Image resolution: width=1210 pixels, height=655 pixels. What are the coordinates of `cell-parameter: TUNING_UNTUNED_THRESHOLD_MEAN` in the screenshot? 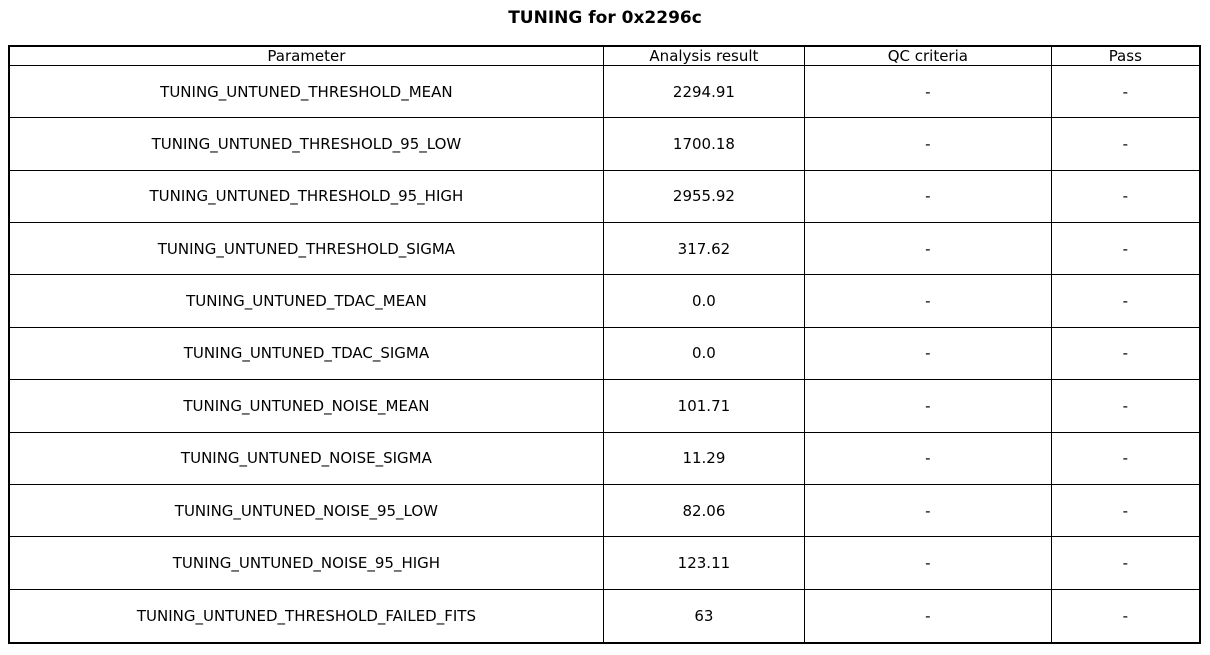 It's located at (306, 91).